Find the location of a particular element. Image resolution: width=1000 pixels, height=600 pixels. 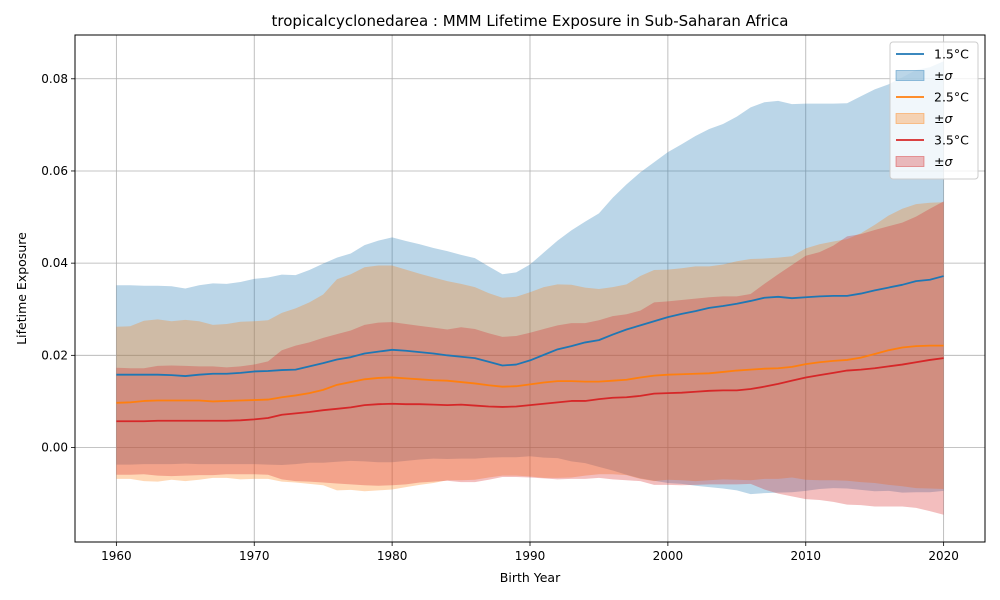

x-tick-label: 2020 is located at coordinates (943, 556).